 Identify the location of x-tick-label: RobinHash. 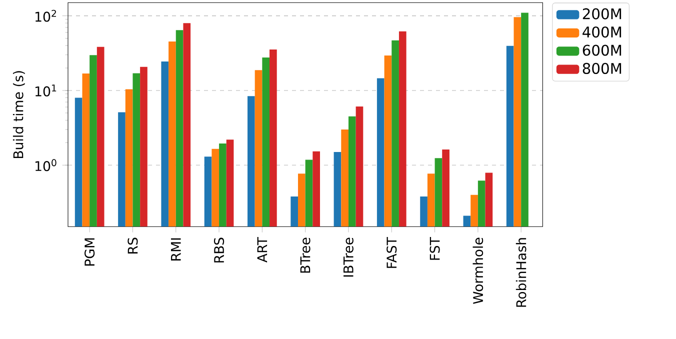
(521, 272).